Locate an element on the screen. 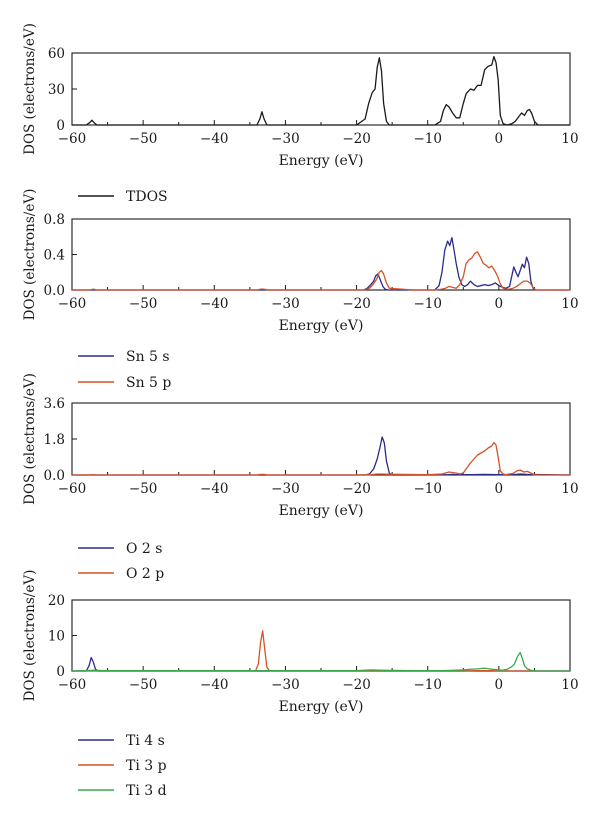 The image size is (600, 816). panel-3-frame is located at coordinates (321, 439).